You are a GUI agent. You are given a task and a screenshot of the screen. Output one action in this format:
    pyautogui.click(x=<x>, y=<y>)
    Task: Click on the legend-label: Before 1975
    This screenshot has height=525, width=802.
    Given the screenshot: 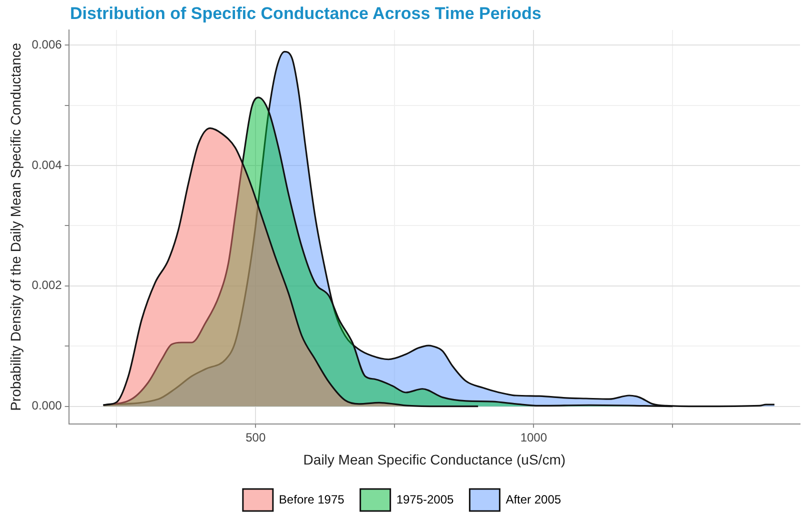 What is the action you would take?
    pyautogui.click(x=311, y=499)
    